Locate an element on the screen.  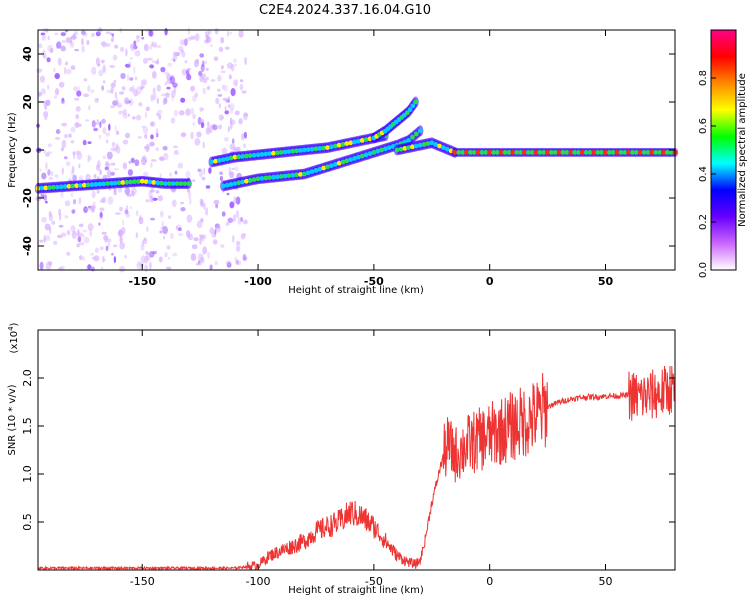
colorbar-tick-label: 0.0 is located at coordinates (703, 270).